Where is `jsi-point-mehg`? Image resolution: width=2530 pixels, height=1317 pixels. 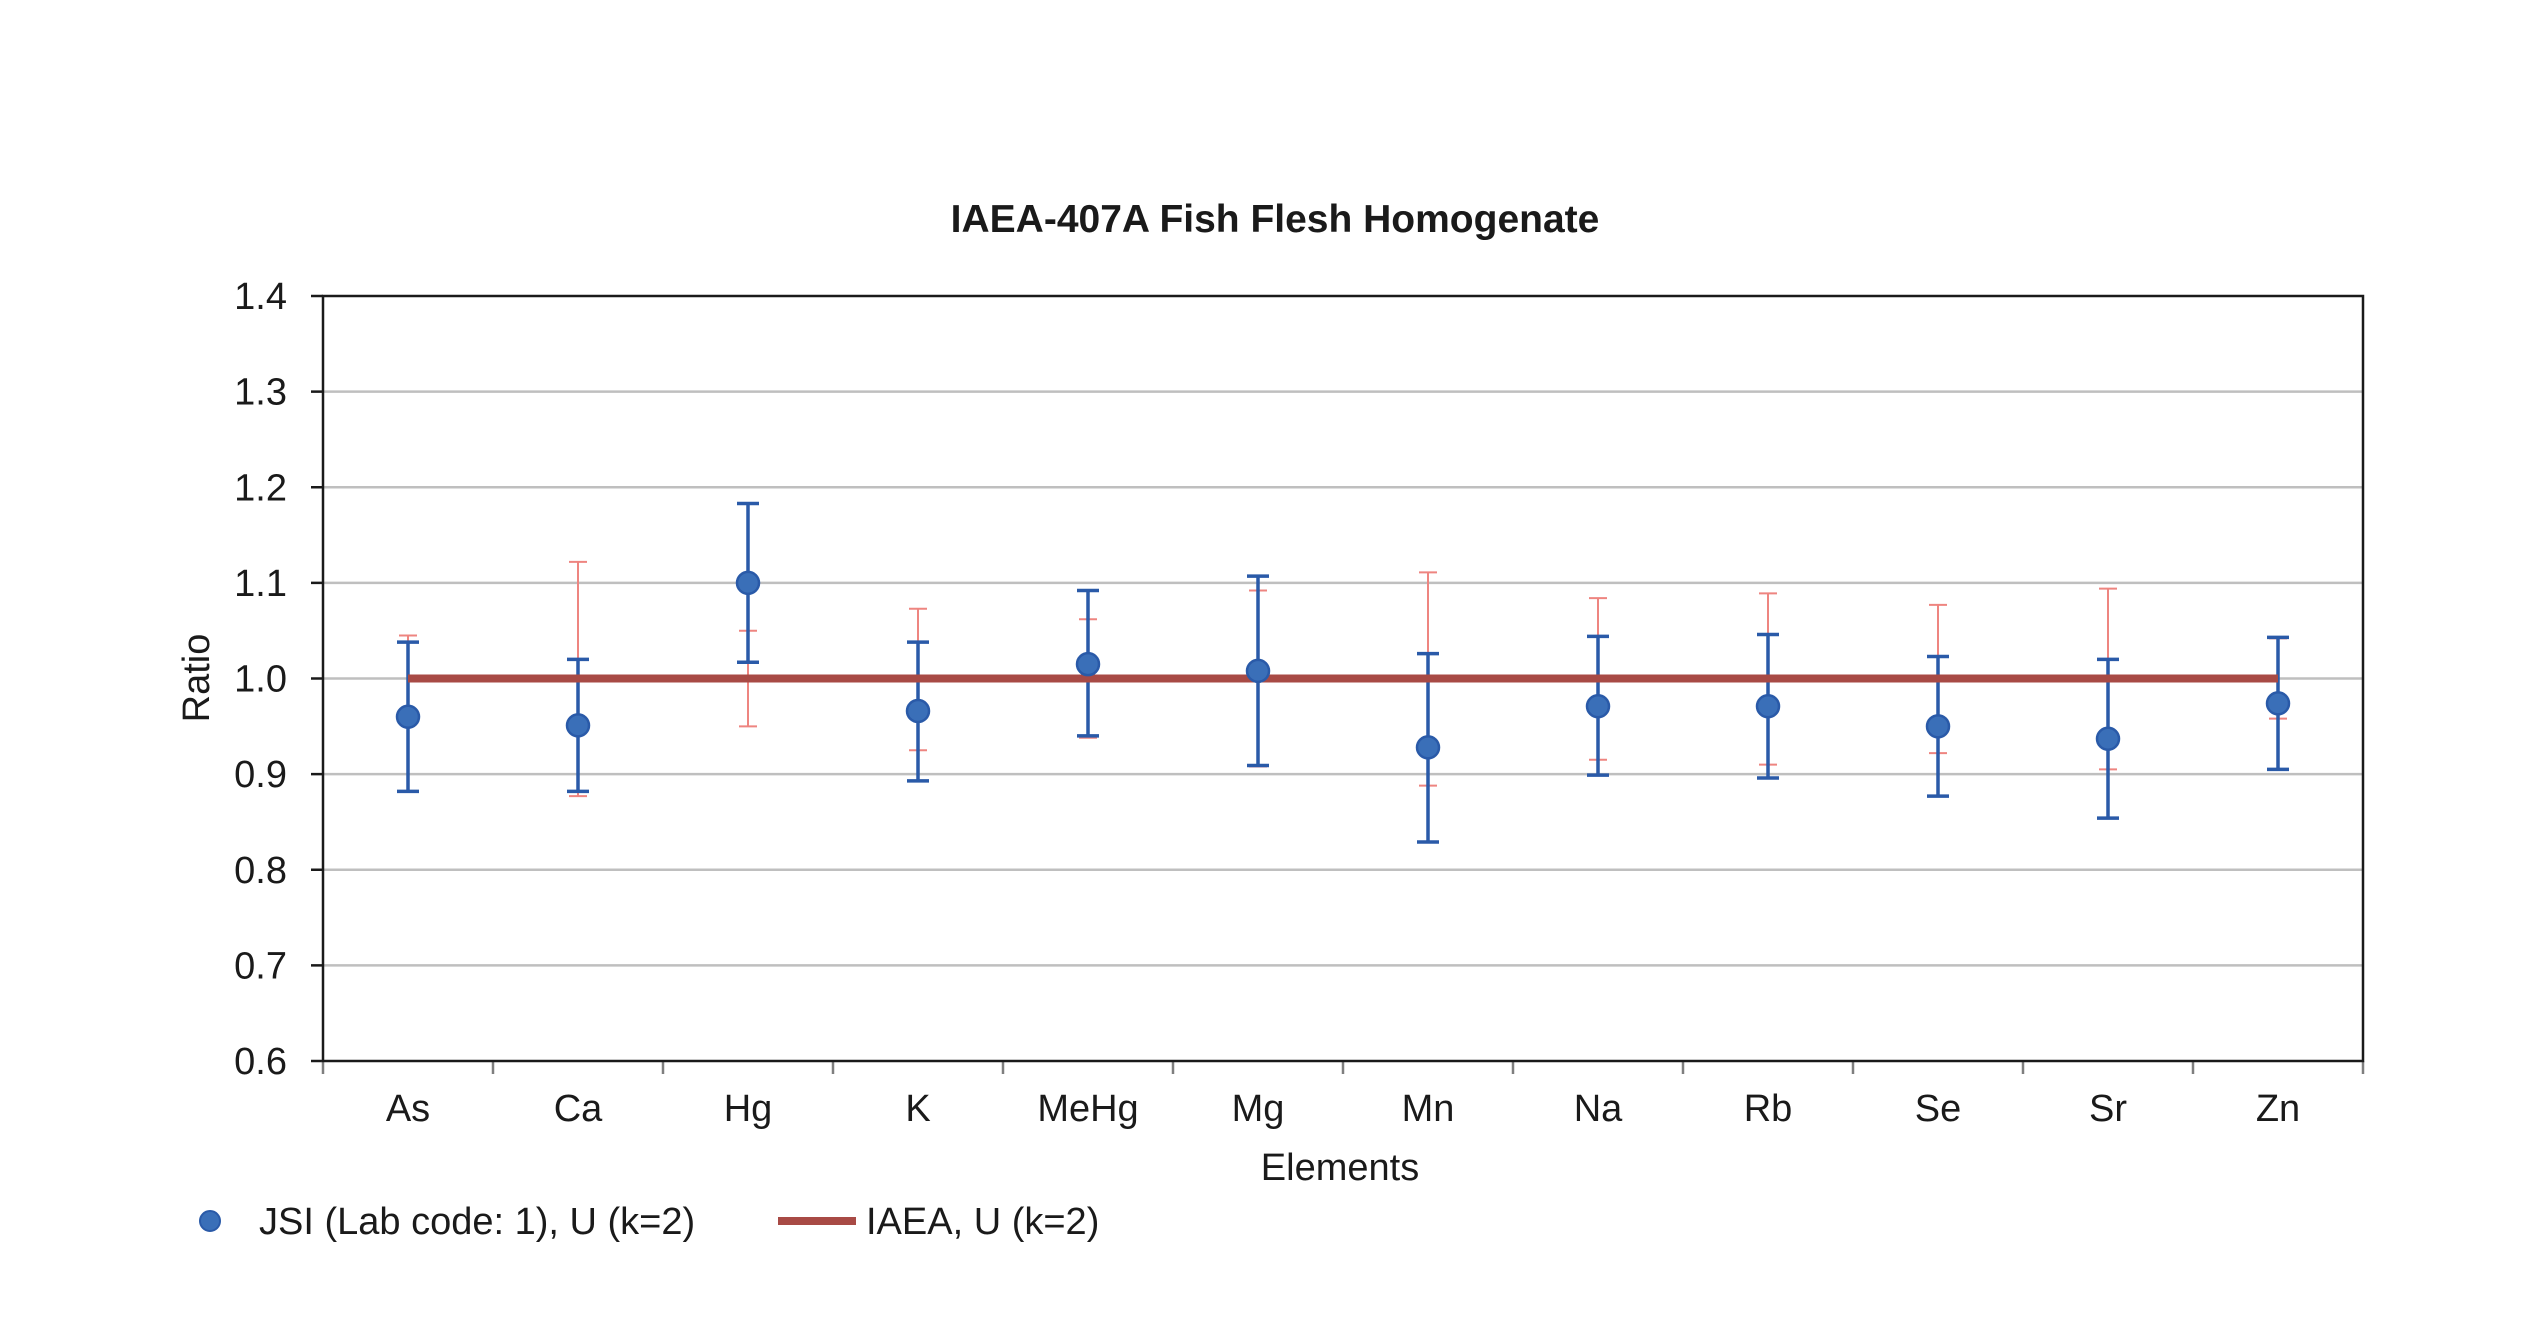
jsi-point-mehg is located at coordinates (1088, 664).